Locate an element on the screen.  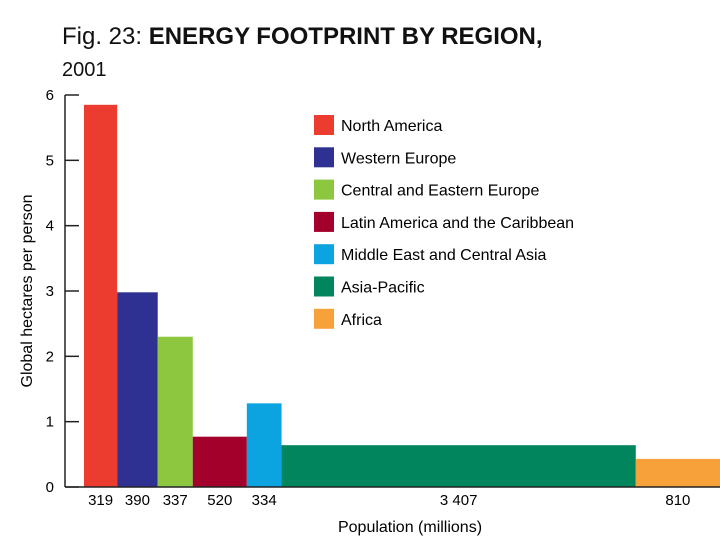
bar-middle-east-and-central-asia is located at coordinates (264, 445).